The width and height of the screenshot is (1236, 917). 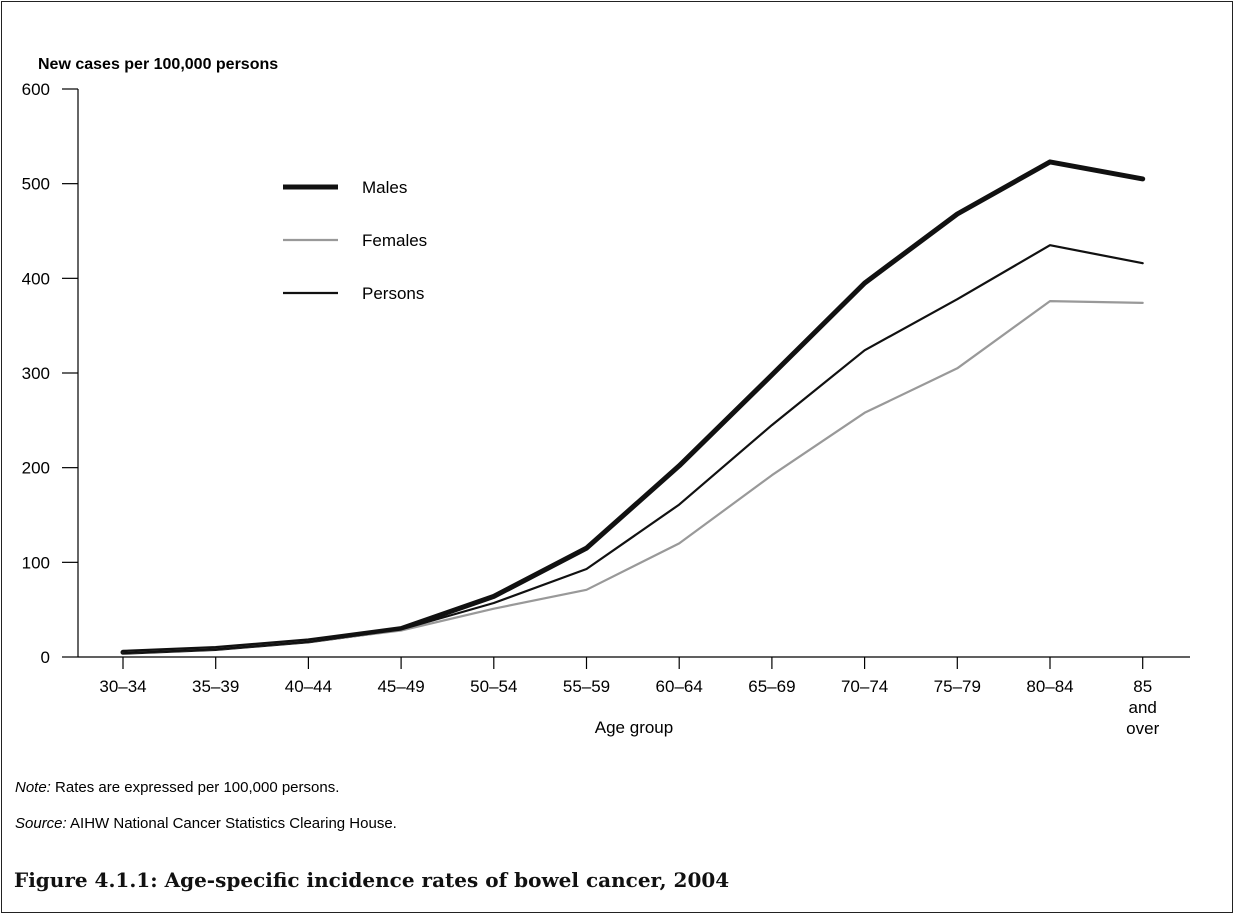 I want to click on x-tick-label: 85 and over, so click(x=1142, y=707).